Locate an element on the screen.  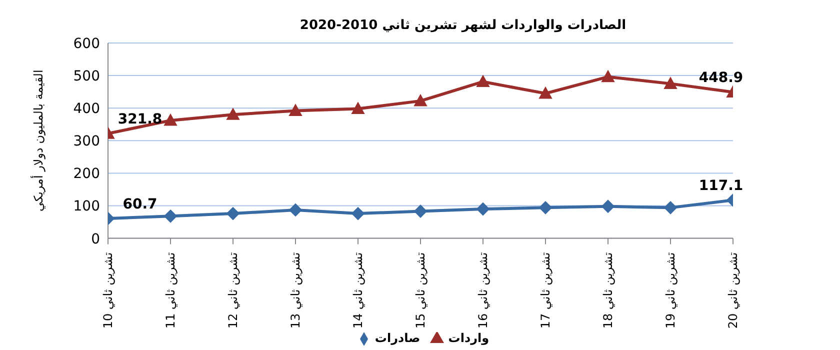
data-label: 321.8 is located at coordinates (140, 120).